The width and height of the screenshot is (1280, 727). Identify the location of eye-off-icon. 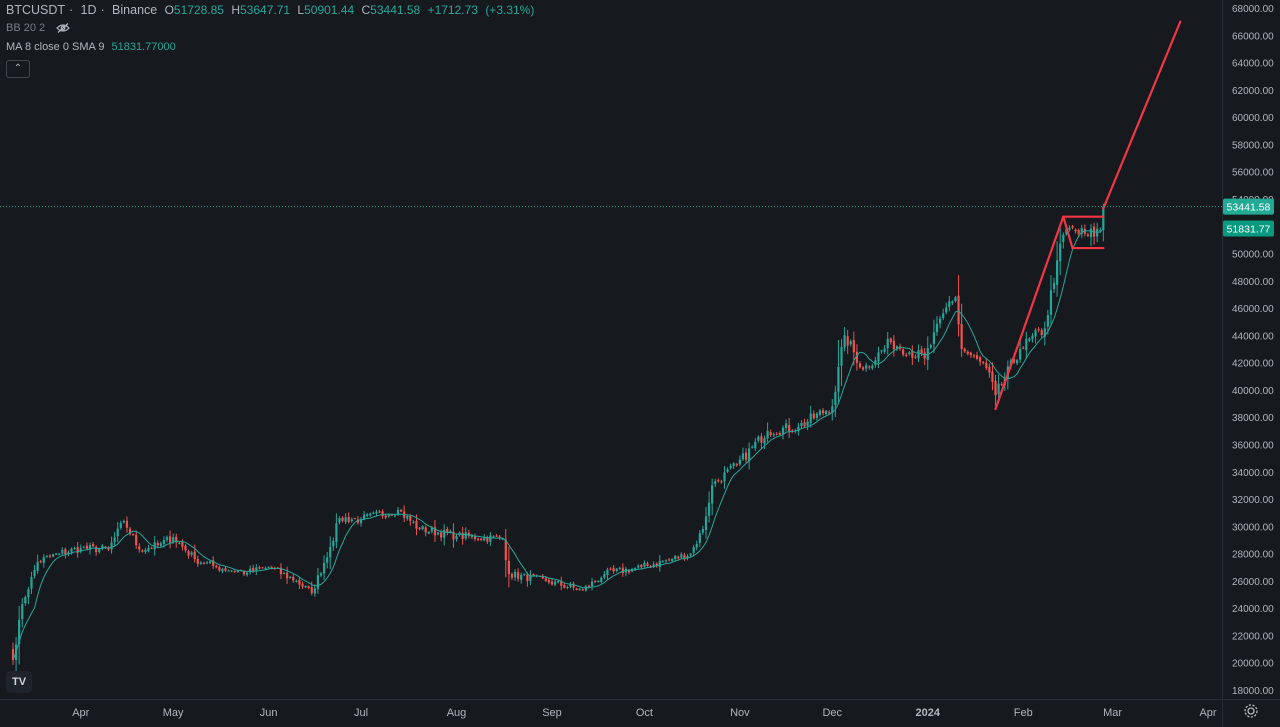
(63, 28).